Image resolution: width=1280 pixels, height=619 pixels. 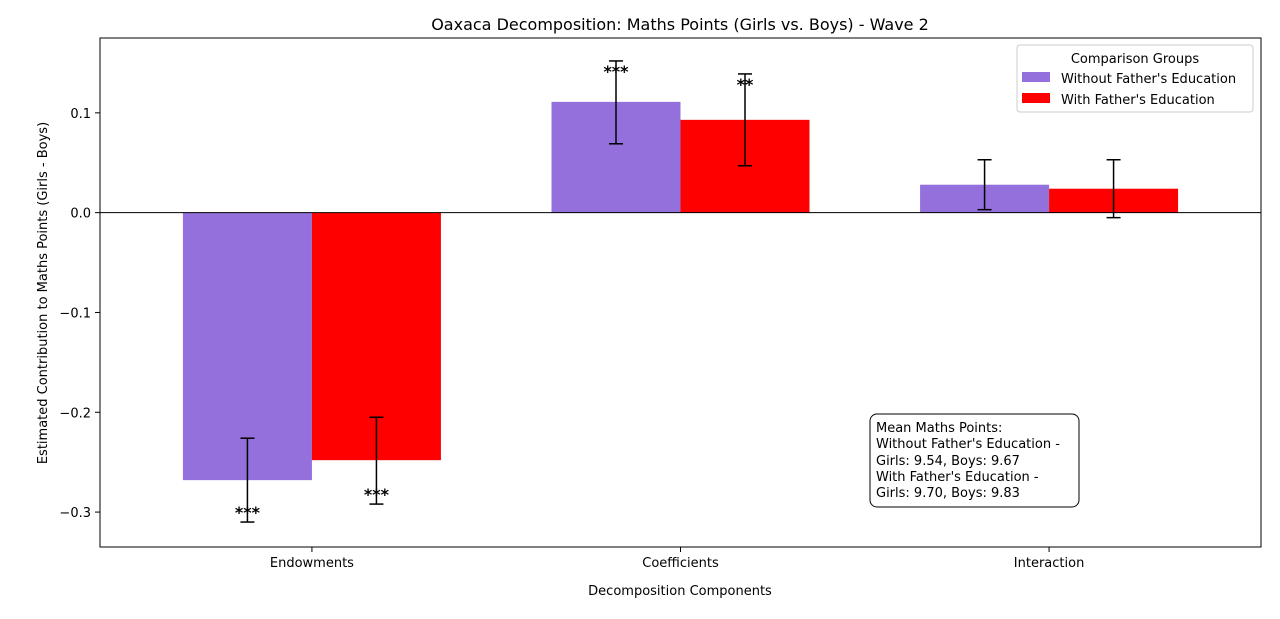 I want to click on x-axis-label: Decomposition Components, so click(x=680, y=591).